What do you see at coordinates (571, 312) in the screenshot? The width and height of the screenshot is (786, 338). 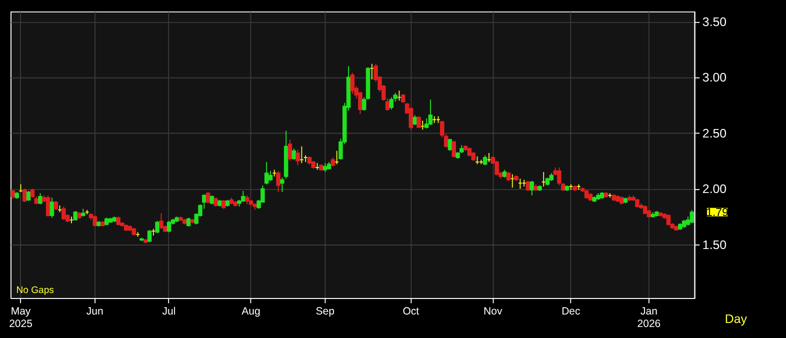 I see `x-tick-label: Dec` at bounding box center [571, 312].